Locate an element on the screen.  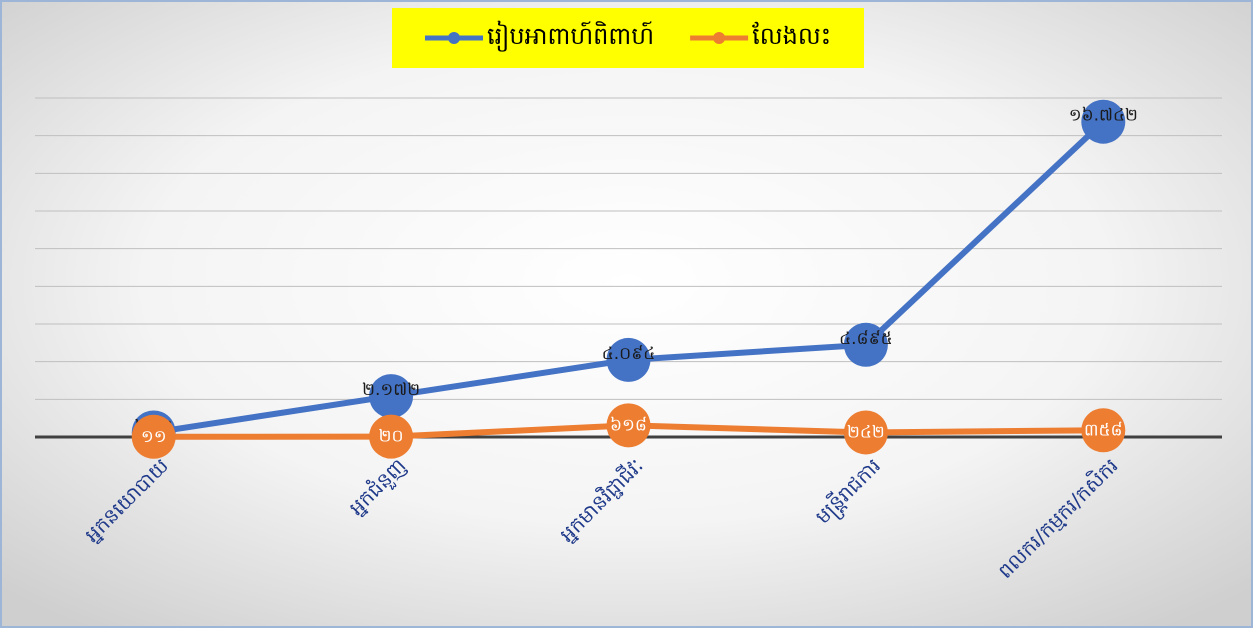
data-label: ៣៥៨ is located at coordinates (1103, 430).